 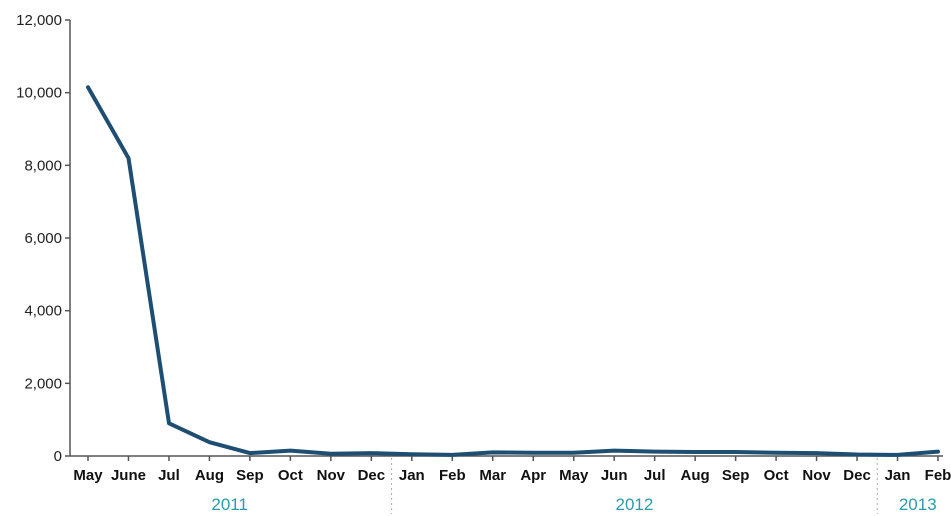 What do you see at coordinates (533, 475) in the screenshot?
I see `x-tick-label: Apr` at bounding box center [533, 475].